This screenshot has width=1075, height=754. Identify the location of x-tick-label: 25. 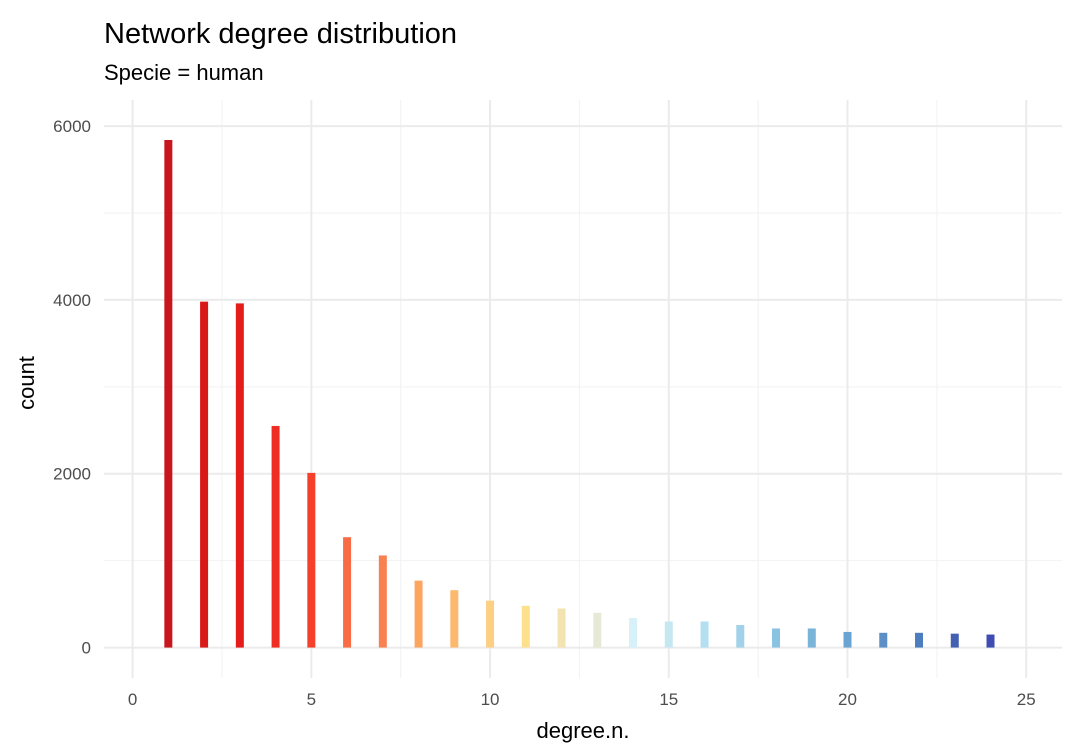
(1026, 699).